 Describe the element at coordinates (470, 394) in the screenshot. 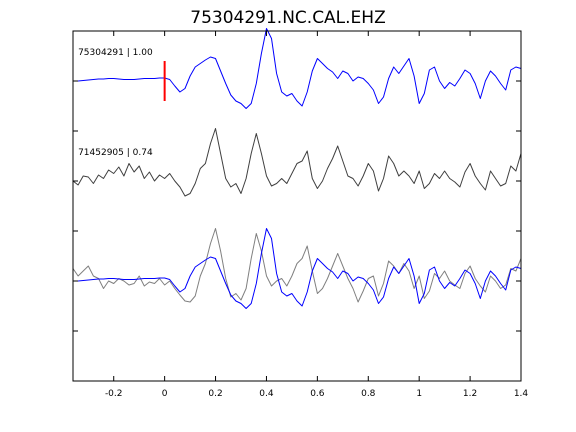

I see `x-tick-label: 1.2` at that location.